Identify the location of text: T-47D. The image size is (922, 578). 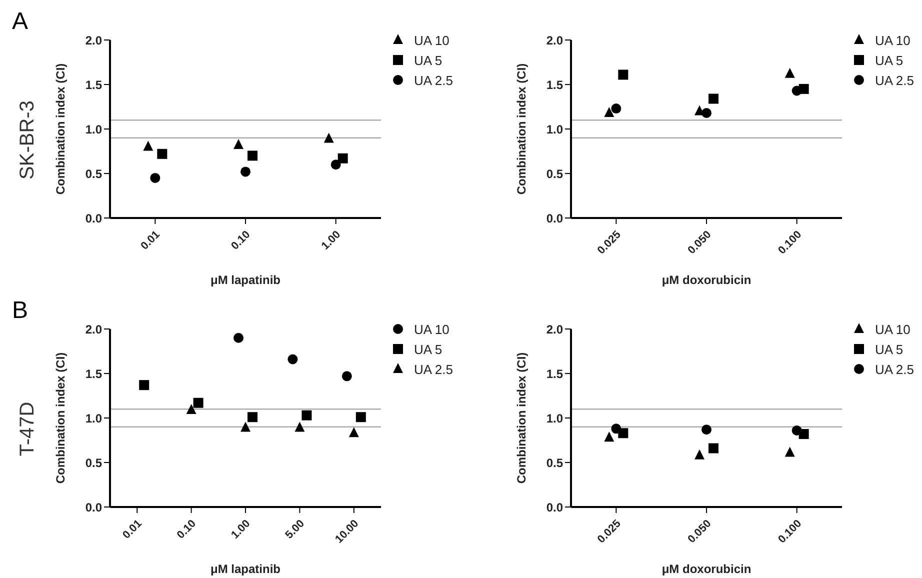
(28, 429).